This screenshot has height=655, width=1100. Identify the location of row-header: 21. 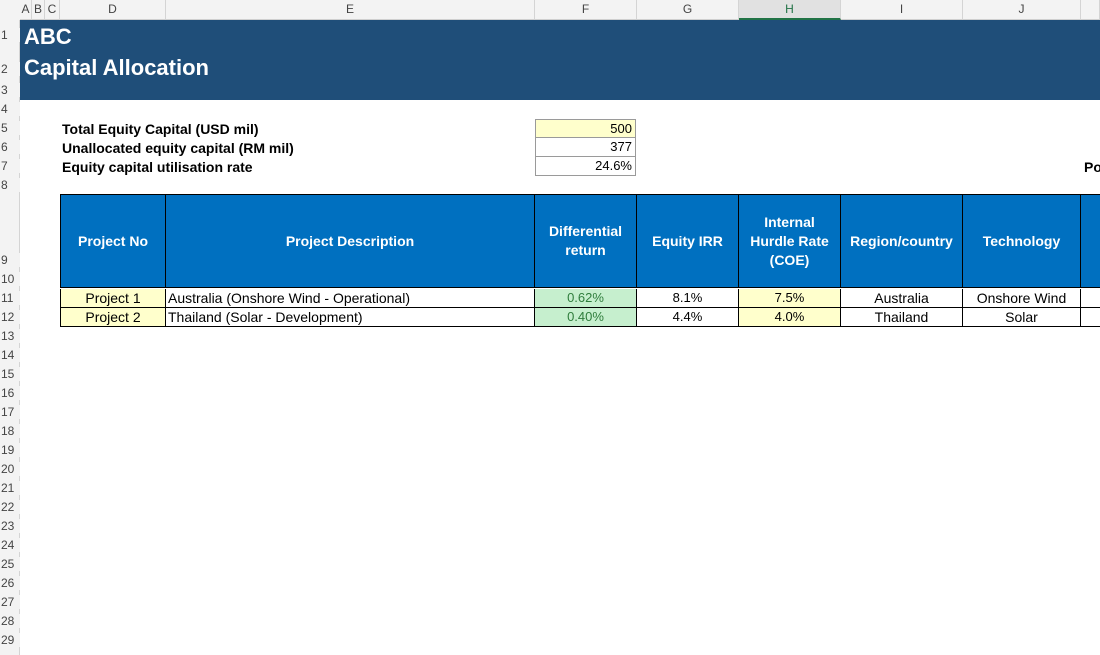
(10, 488).